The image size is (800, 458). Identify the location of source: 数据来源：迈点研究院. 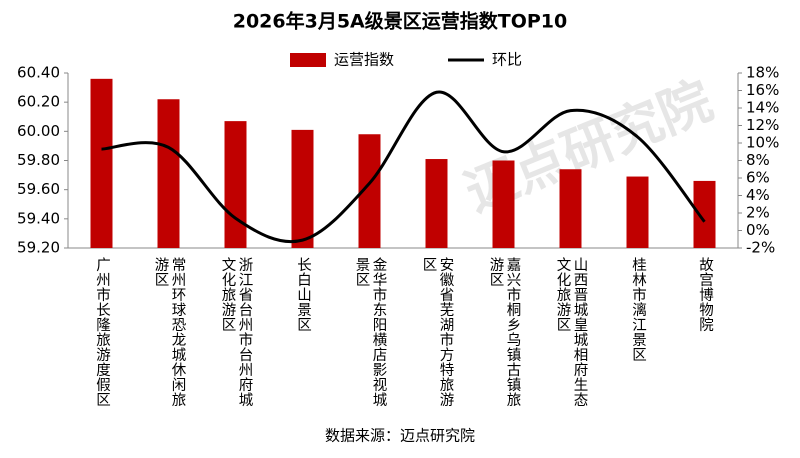
(400, 436).